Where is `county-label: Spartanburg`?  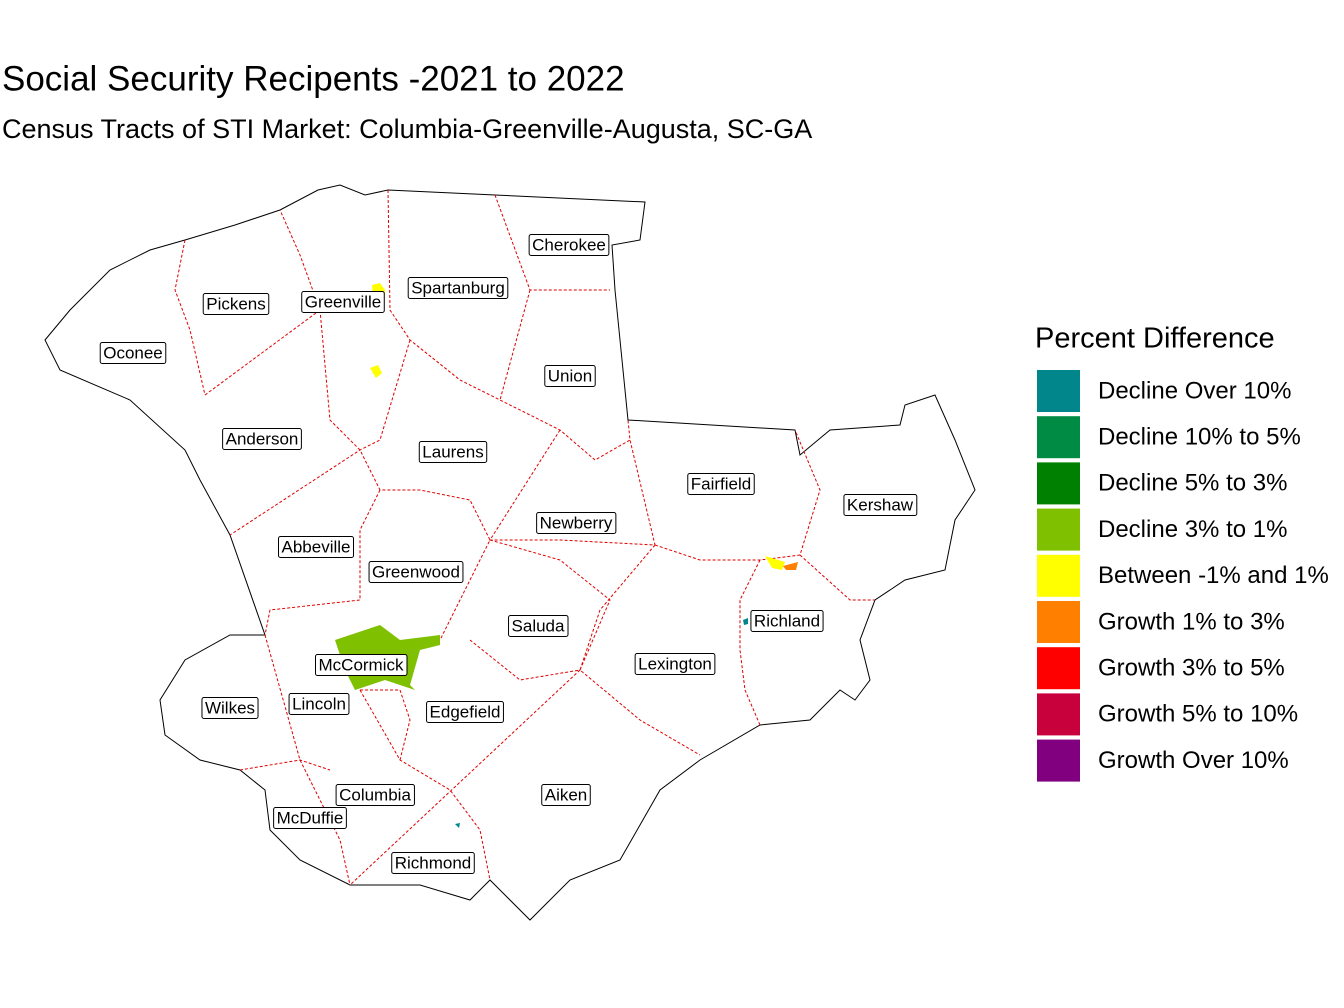
county-label: Spartanburg is located at coordinates (458, 287).